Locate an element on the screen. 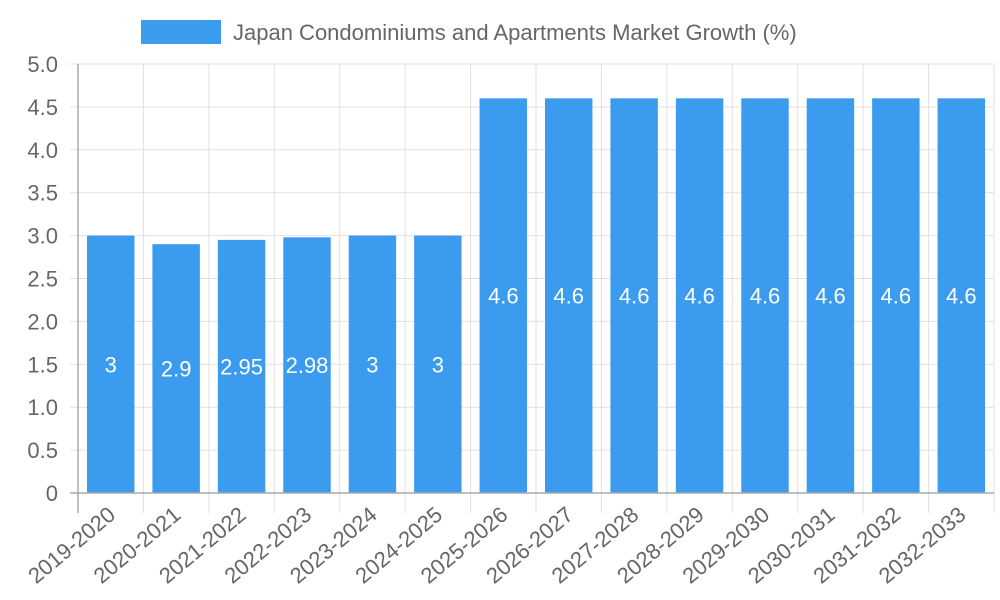 The image size is (1000, 600). y-tick-label: 4.5 is located at coordinates (42, 107).